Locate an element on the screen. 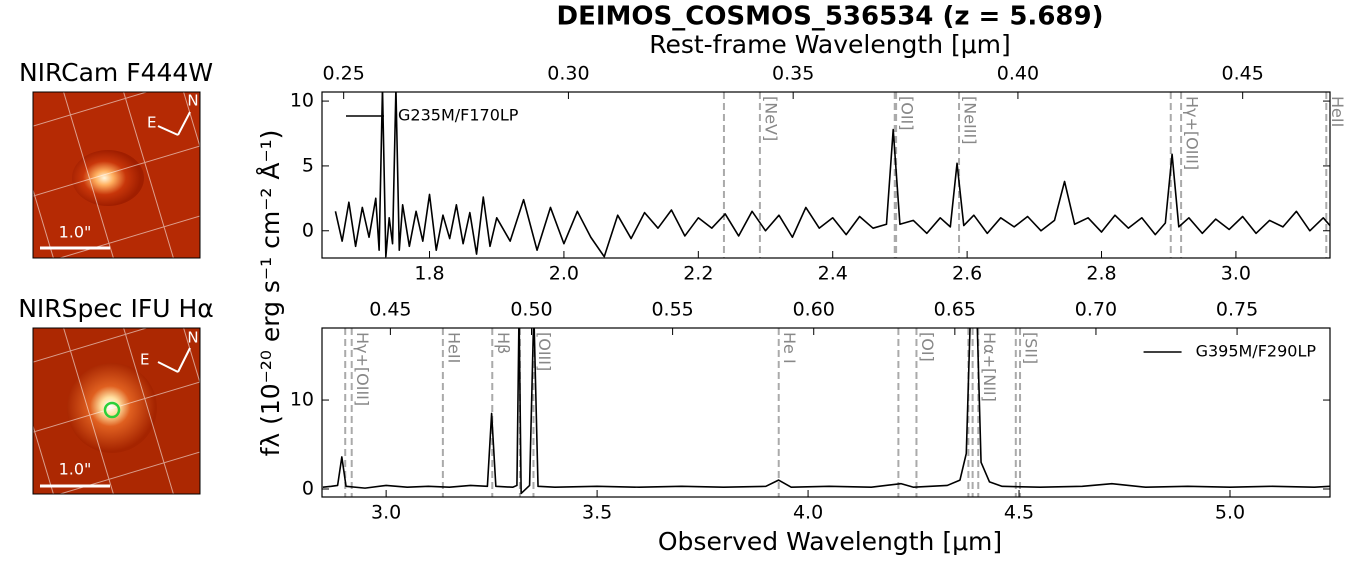 The image size is (1354, 562). top-x-tick-label: 0.60 is located at coordinates (814, 310).